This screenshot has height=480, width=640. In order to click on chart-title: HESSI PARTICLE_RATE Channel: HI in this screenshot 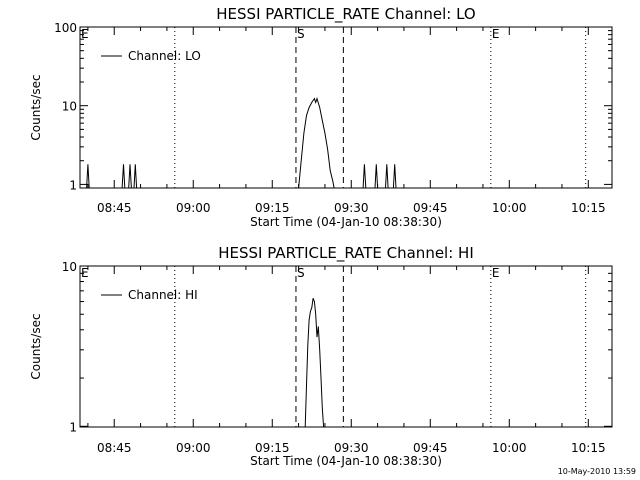, I will do `click(346, 253)`.